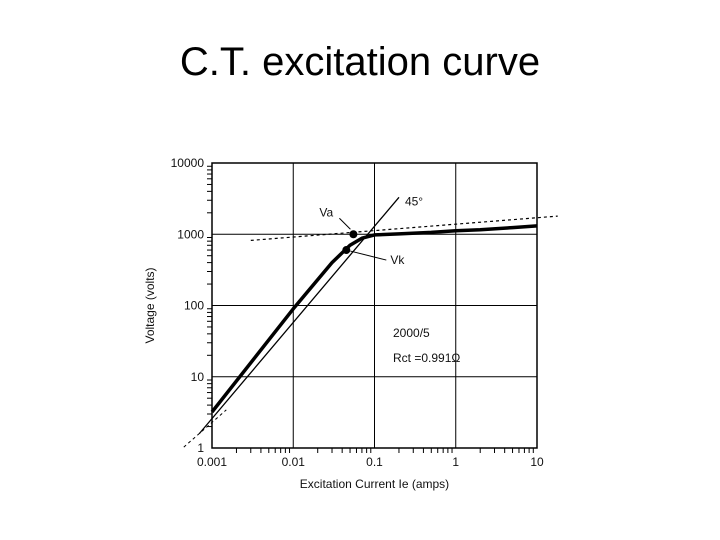 The height and width of the screenshot is (540, 720). What do you see at coordinates (150, 305) in the screenshot?
I see `y-axis-label: Voltage (volts)` at bounding box center [150, 305].